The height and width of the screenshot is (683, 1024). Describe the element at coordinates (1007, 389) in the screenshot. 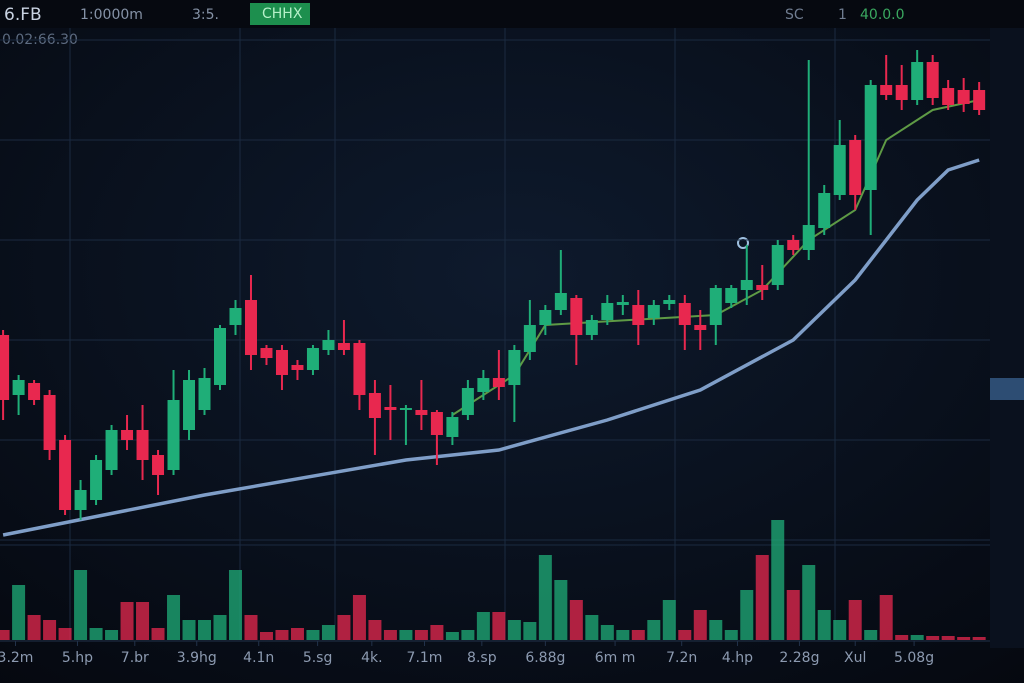

I see `price-marker` at that location.